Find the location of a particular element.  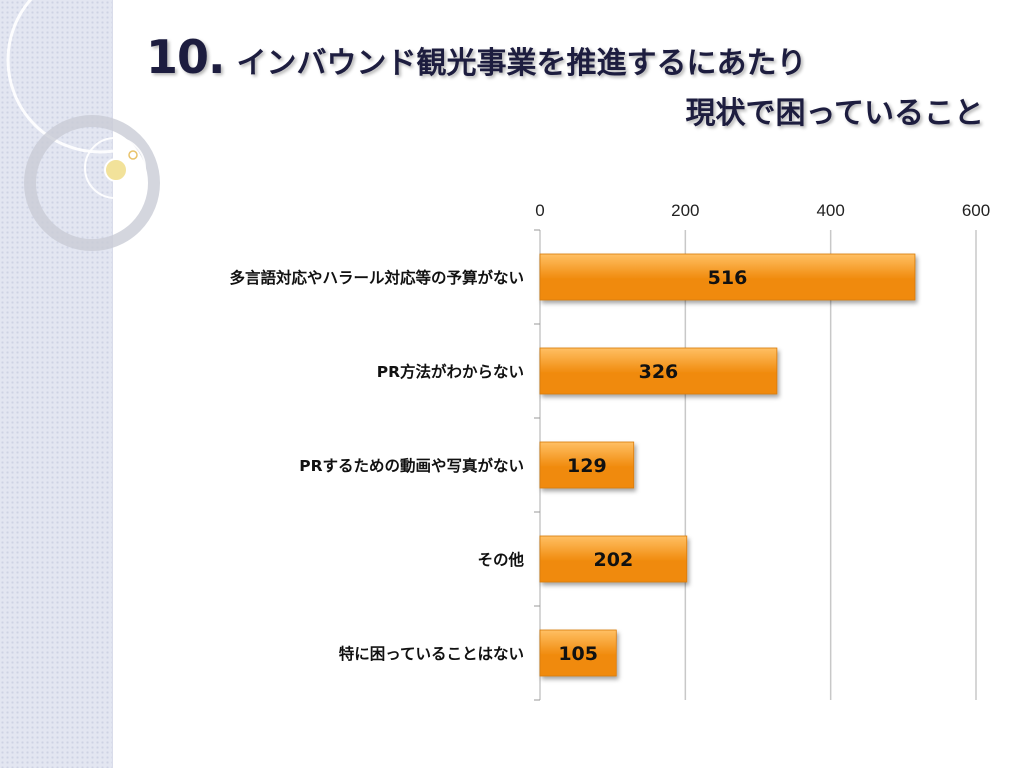

data-label: 326 is located at coordinates (659, 372).